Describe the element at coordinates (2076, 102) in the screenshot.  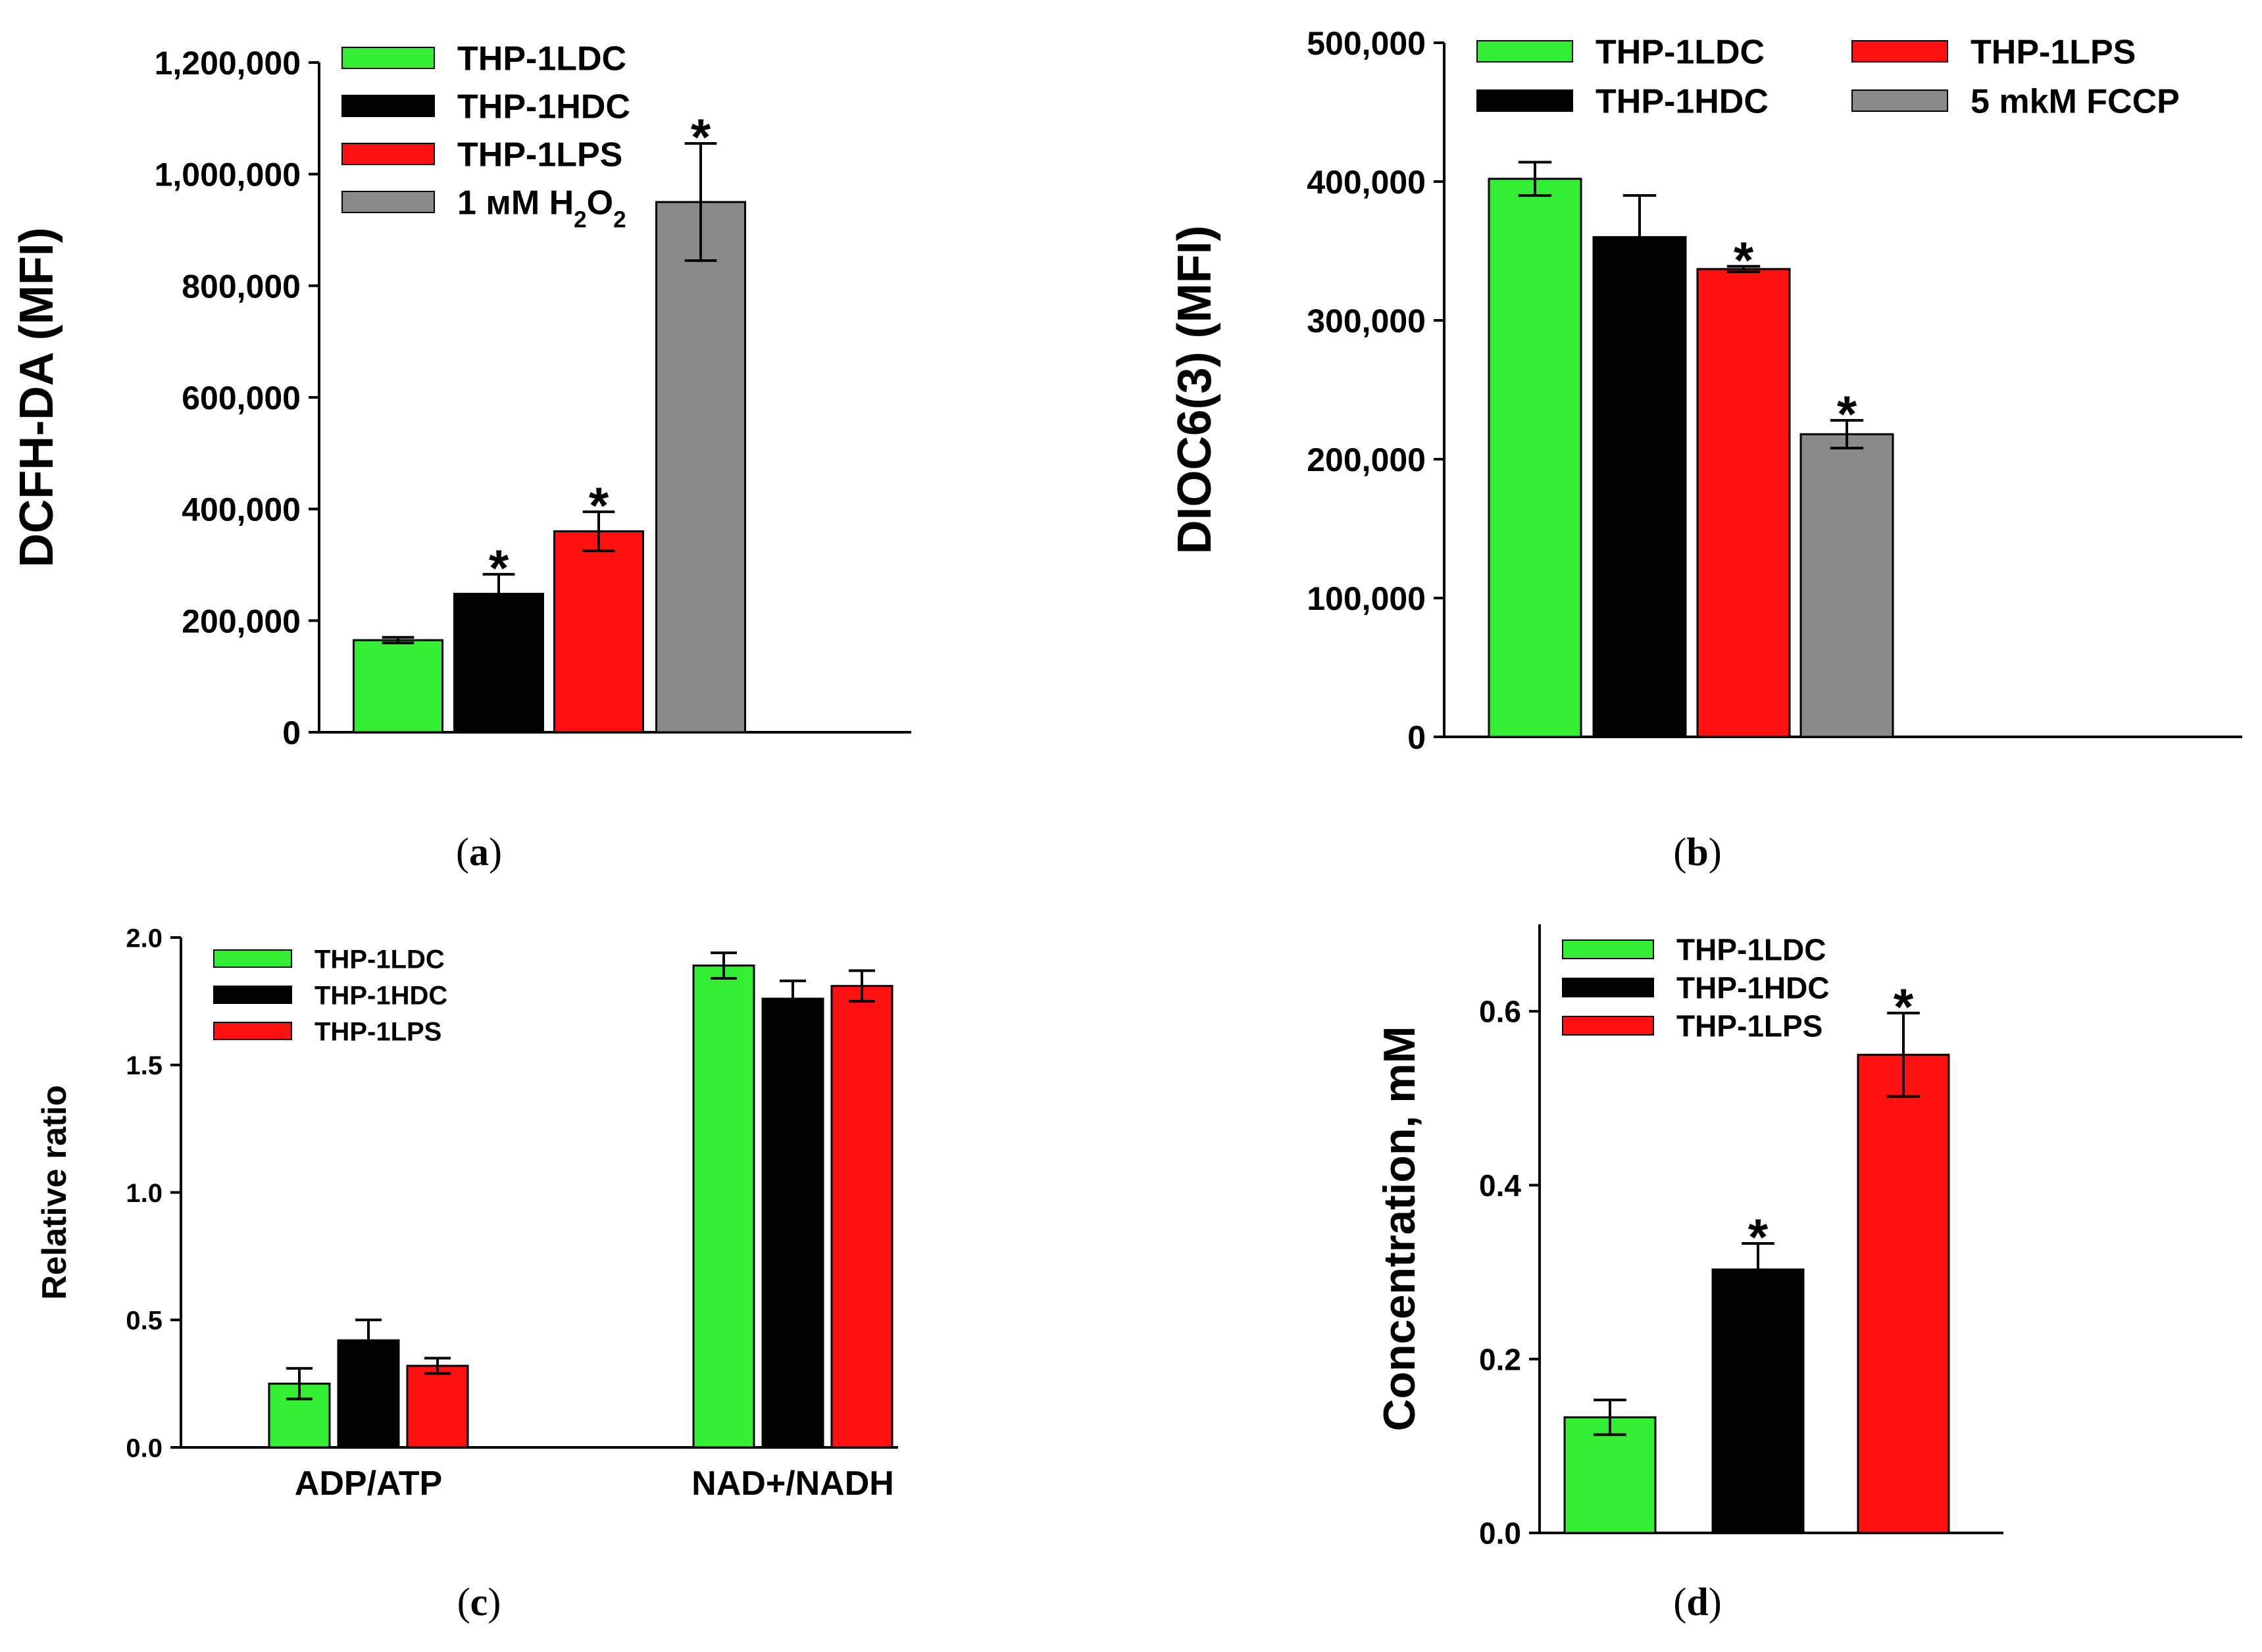
I see `legend-label: 5 mkM FCCP` at that location.